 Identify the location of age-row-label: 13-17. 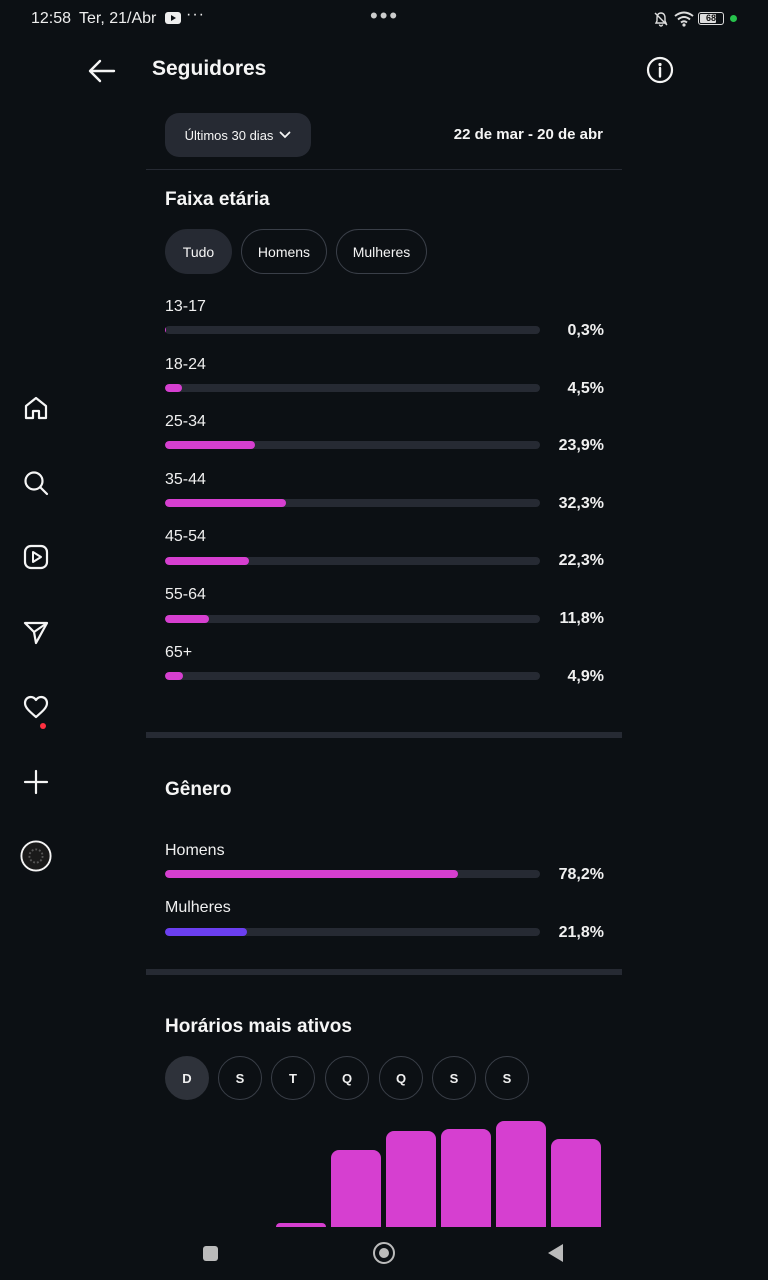
(185, 306).